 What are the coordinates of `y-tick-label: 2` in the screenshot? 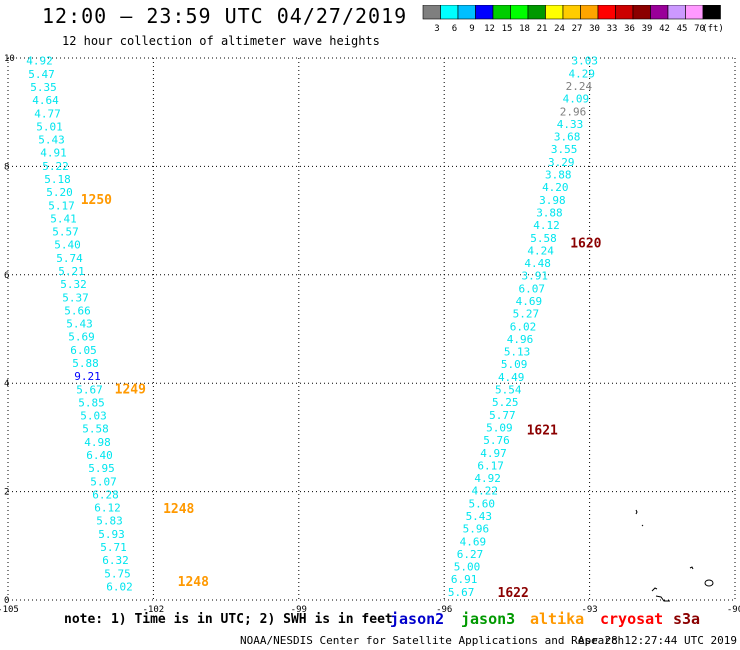 It's located at (6, 493).